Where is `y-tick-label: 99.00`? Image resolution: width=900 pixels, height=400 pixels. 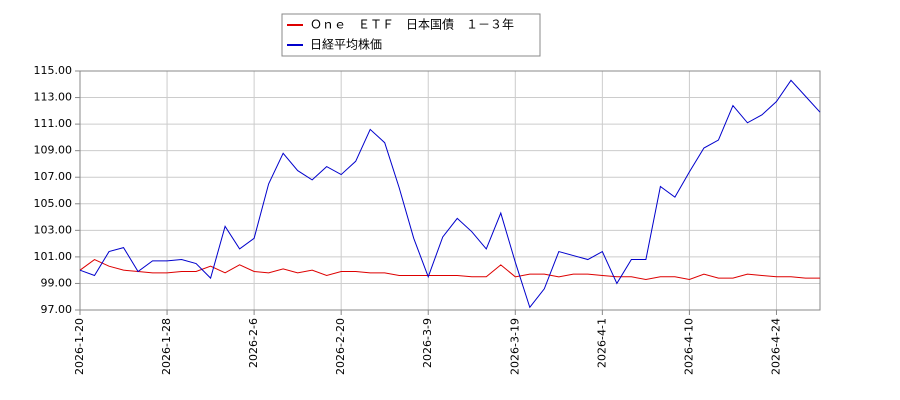 y-tick-label: 99.00 is located at coordinates (57, 282).